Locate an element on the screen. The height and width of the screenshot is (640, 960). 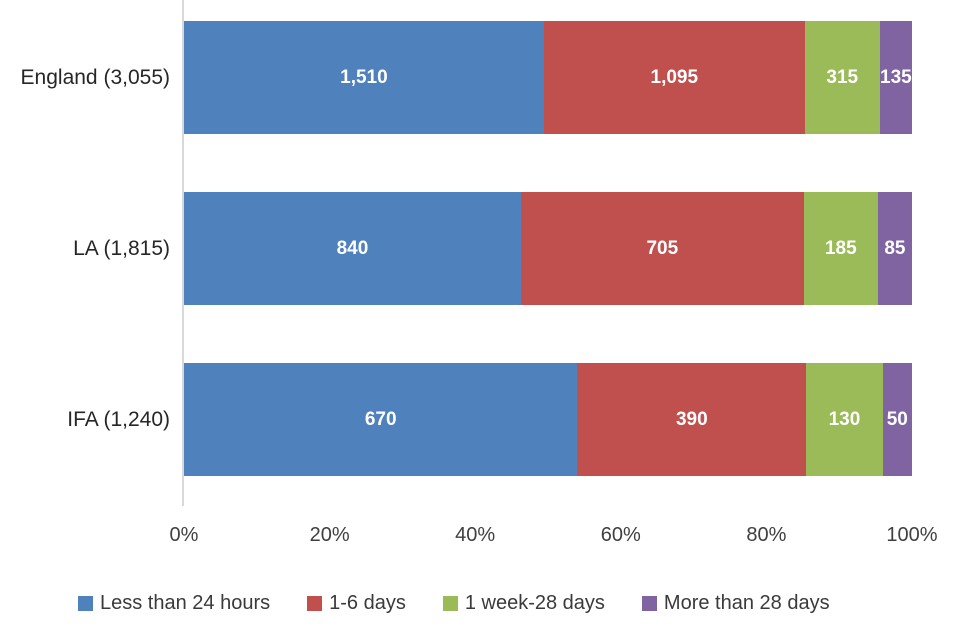
data-label: 185 is located at coordinates (840, 248).